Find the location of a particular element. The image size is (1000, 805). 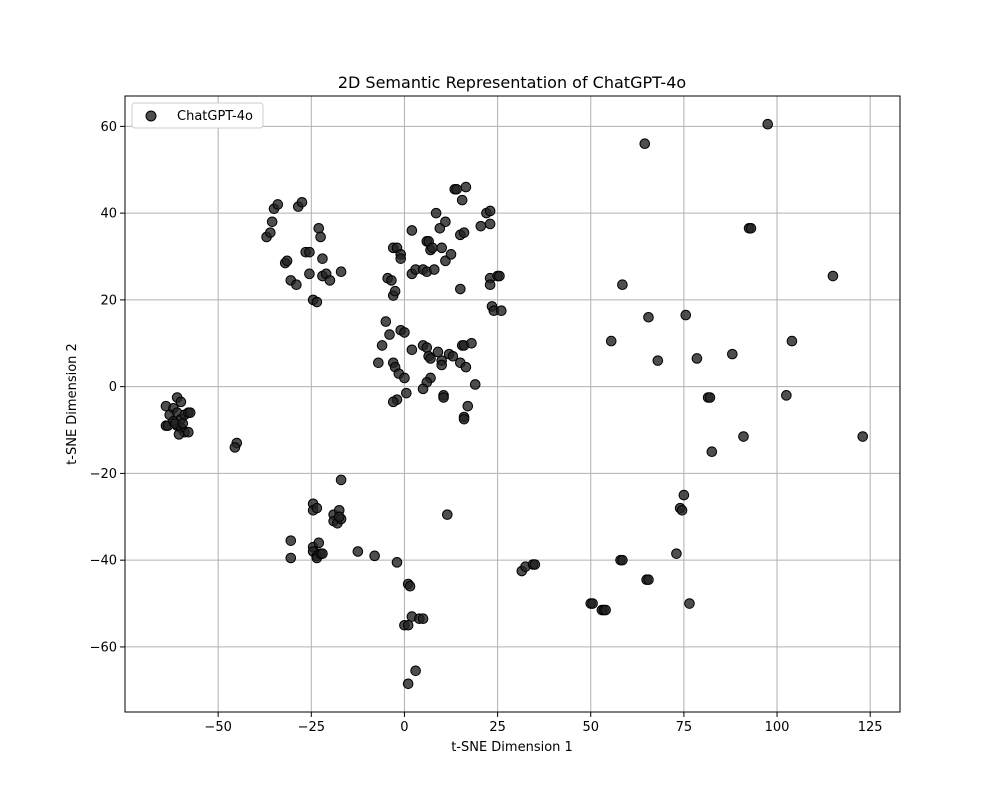

y-tick-label: 40 is located at coordinates (108, 214).